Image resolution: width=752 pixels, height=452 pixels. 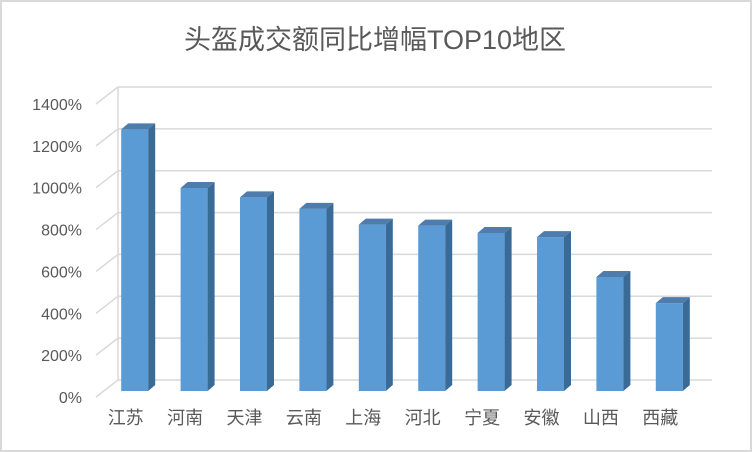 What do you see at coordinates (57, 105) in the screenshot?
I see `y-axis-tick-label: 1400%` at bounding box center [57, 105].